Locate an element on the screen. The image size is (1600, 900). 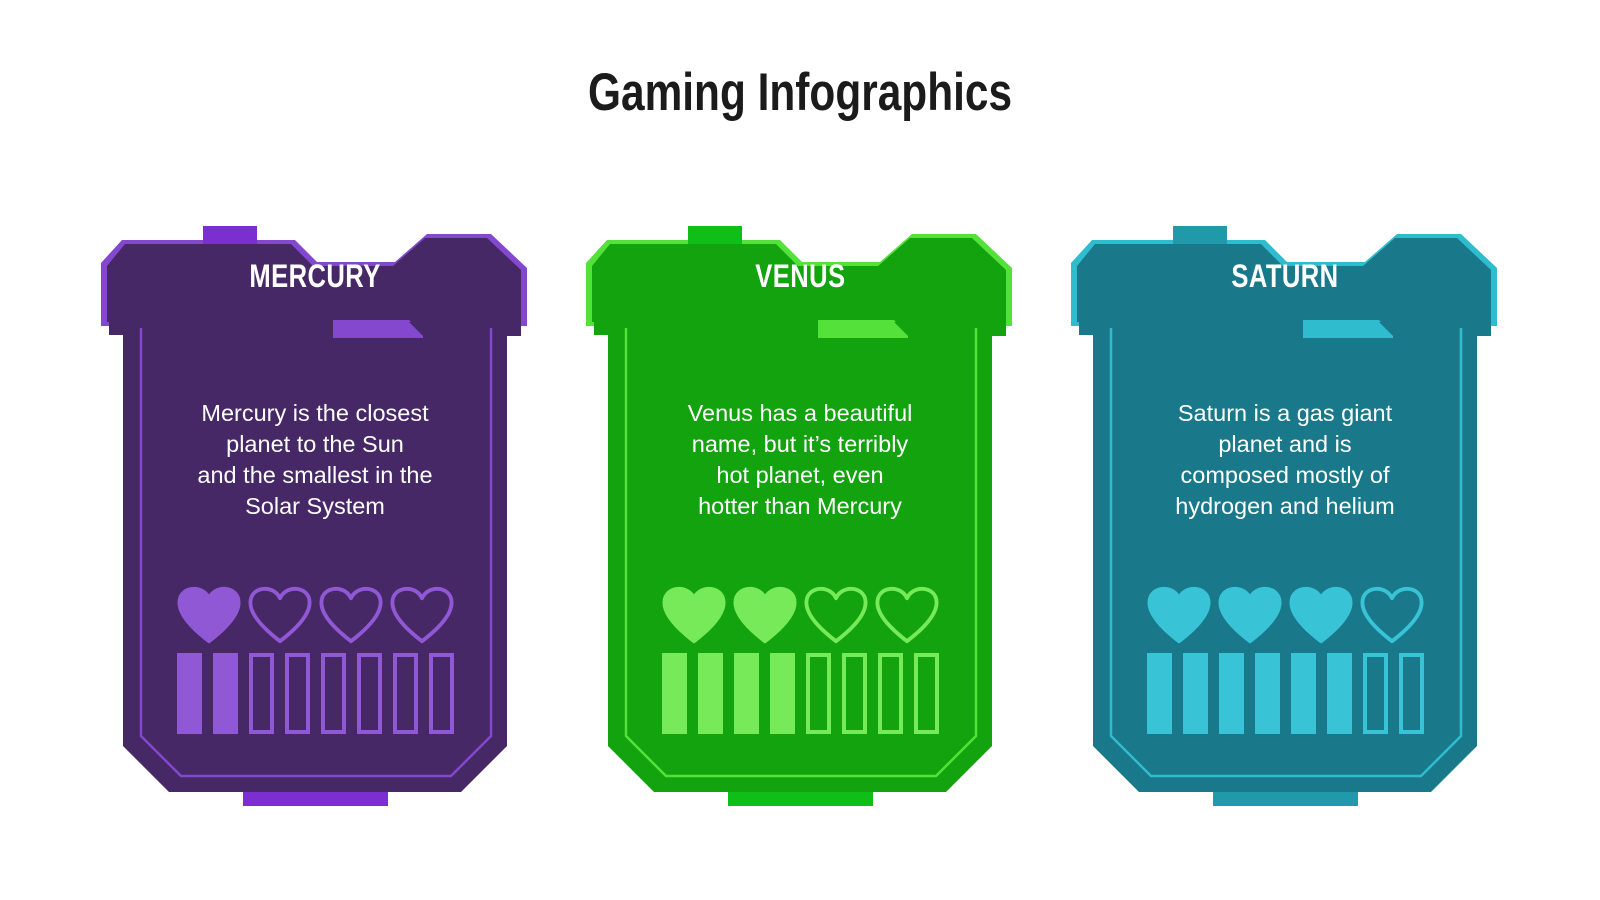
card-title-text: MERCURY is located at coordinates (315, 276).